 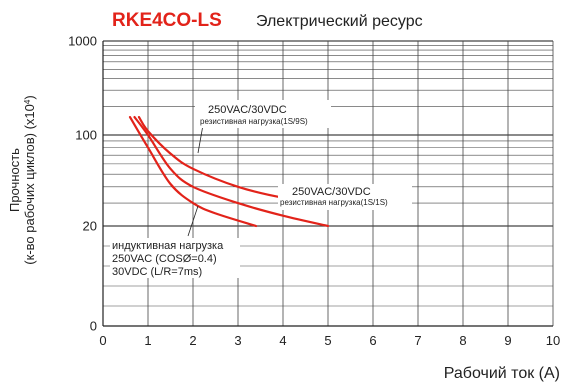 I want to click on annotation-inductive-line3: 30VDC (L/R=7ms), so click(x=157, y=272).